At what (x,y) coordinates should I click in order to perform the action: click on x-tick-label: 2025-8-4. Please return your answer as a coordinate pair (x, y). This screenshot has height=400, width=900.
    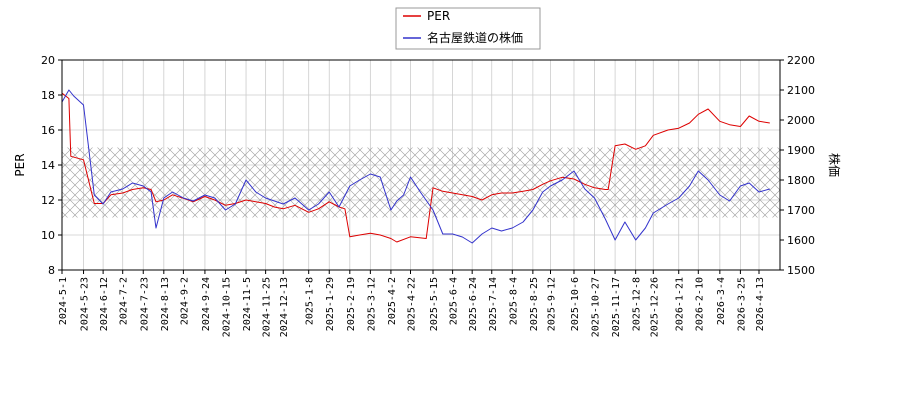
    Looking at the image, I should click on (513, 301).